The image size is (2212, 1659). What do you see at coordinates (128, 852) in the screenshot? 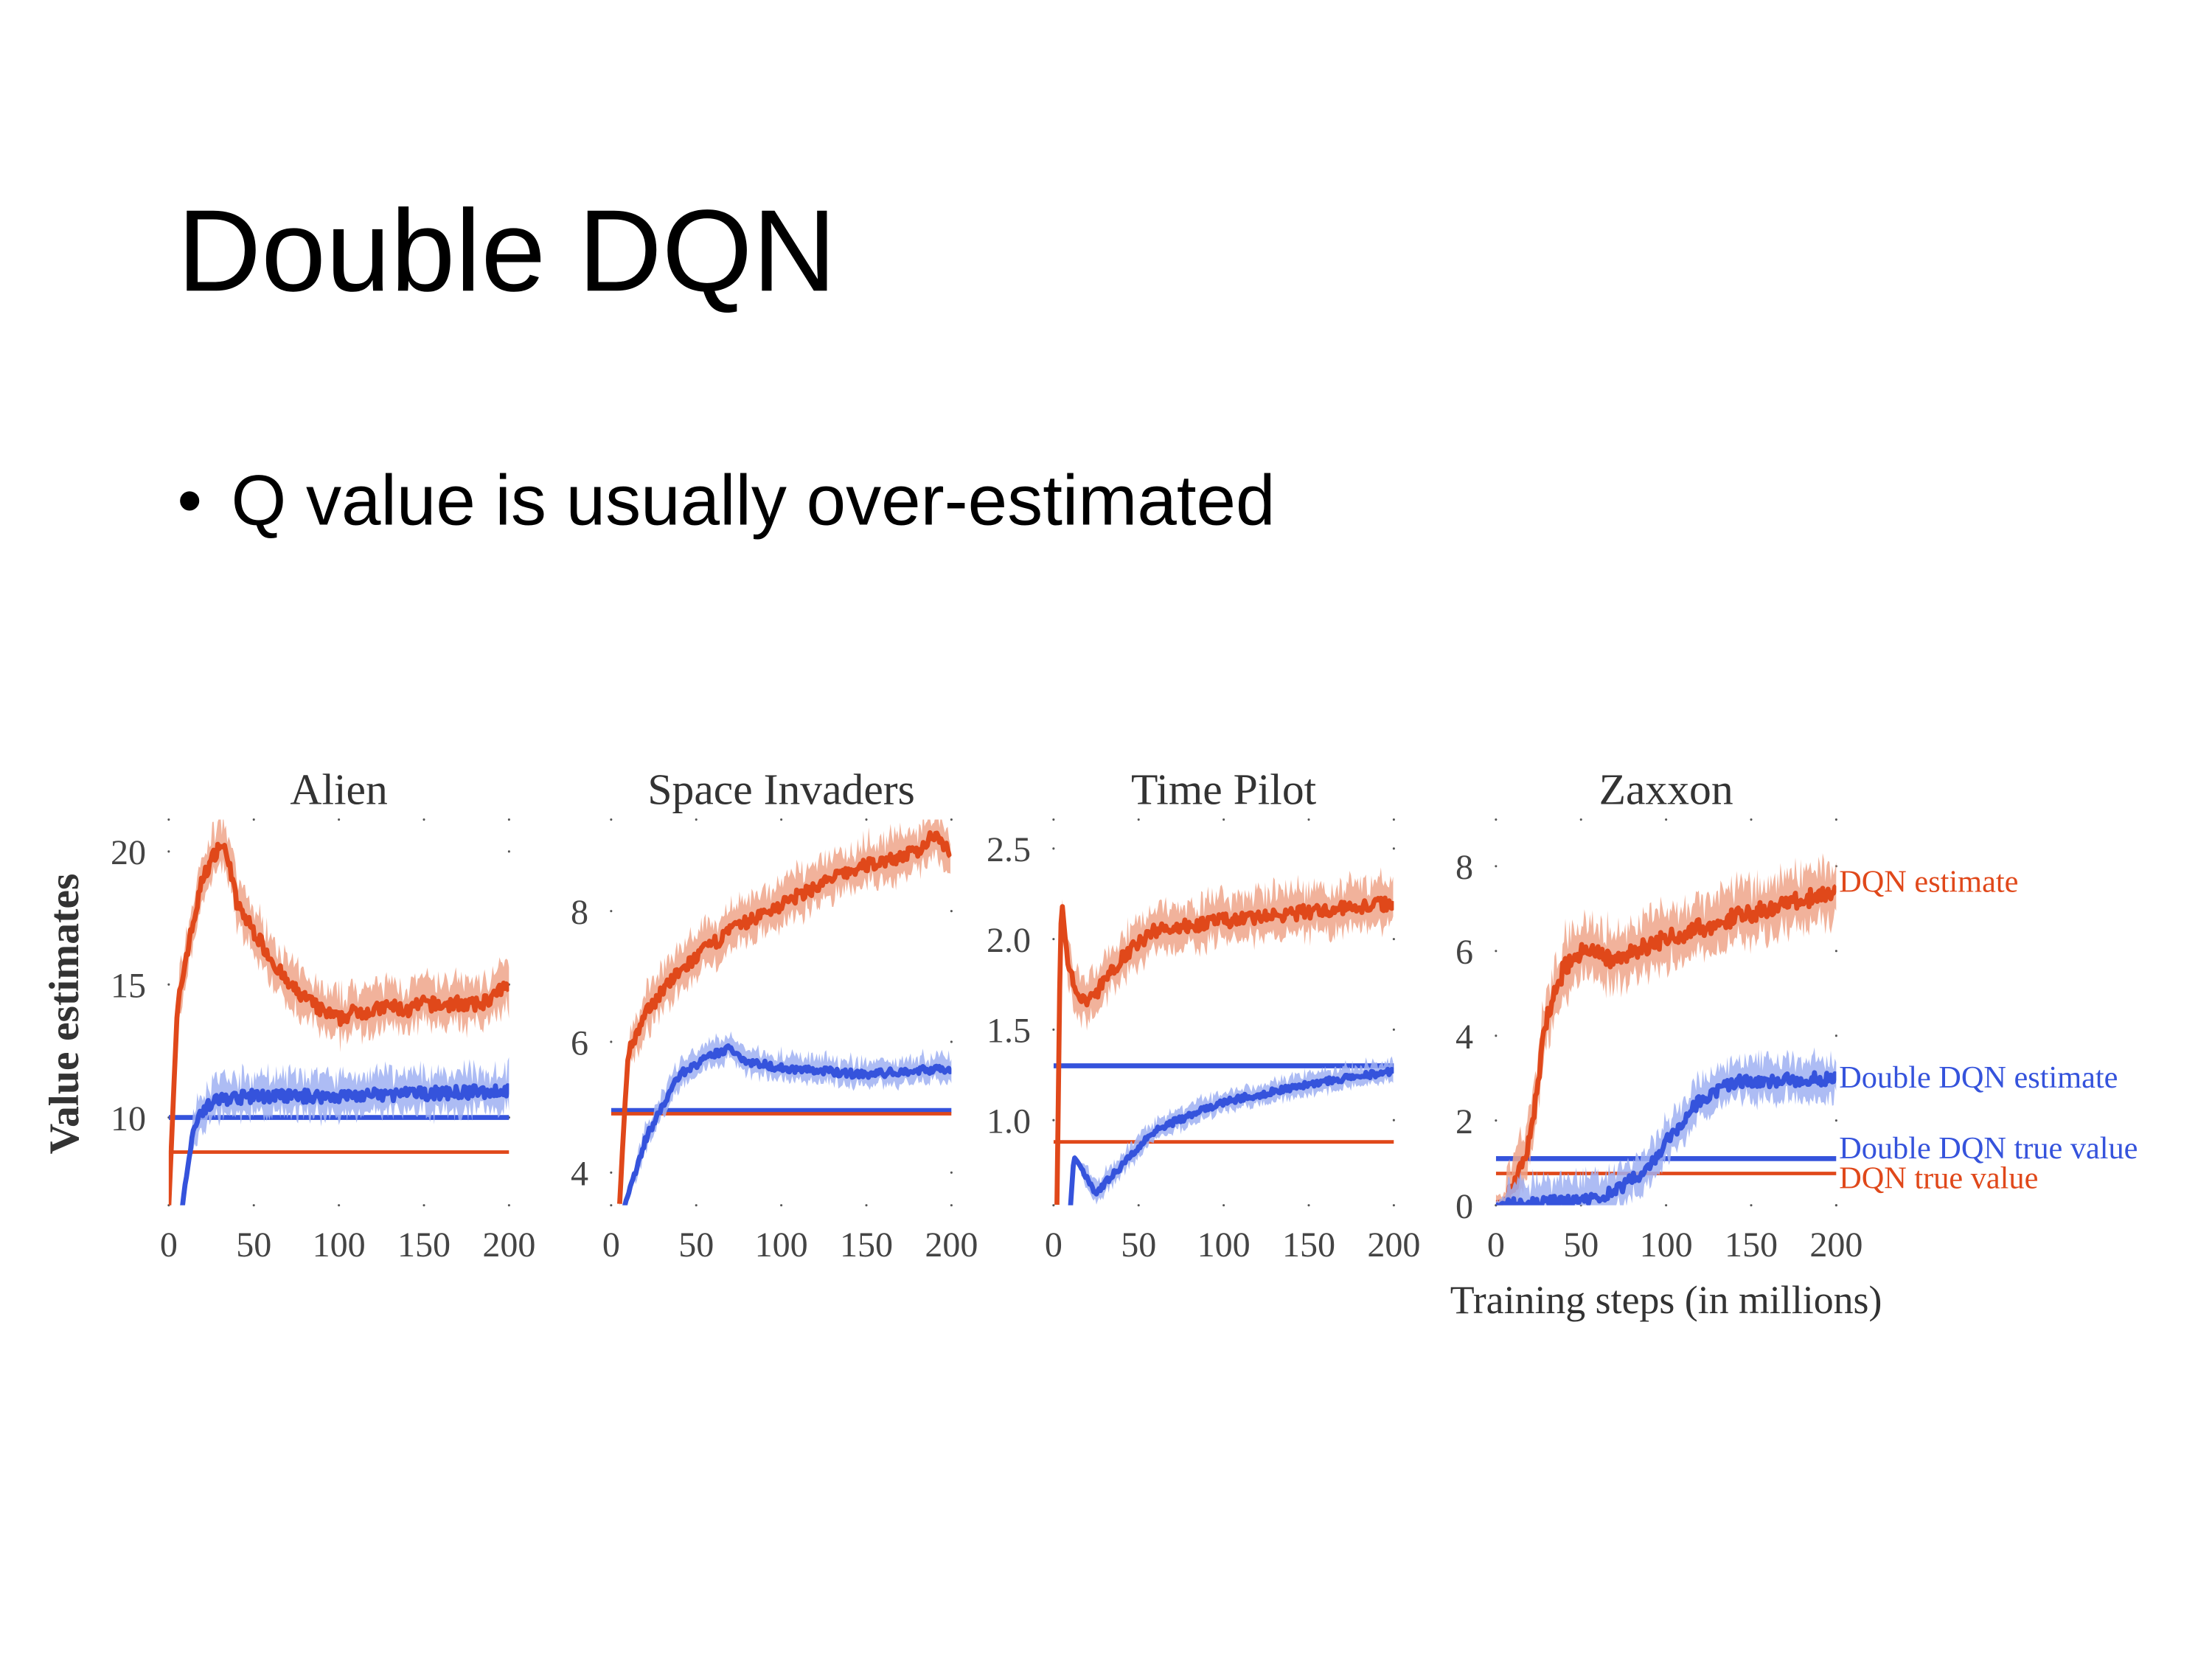
I see `y-tick-label: 20` at bounding box center [128, 852].